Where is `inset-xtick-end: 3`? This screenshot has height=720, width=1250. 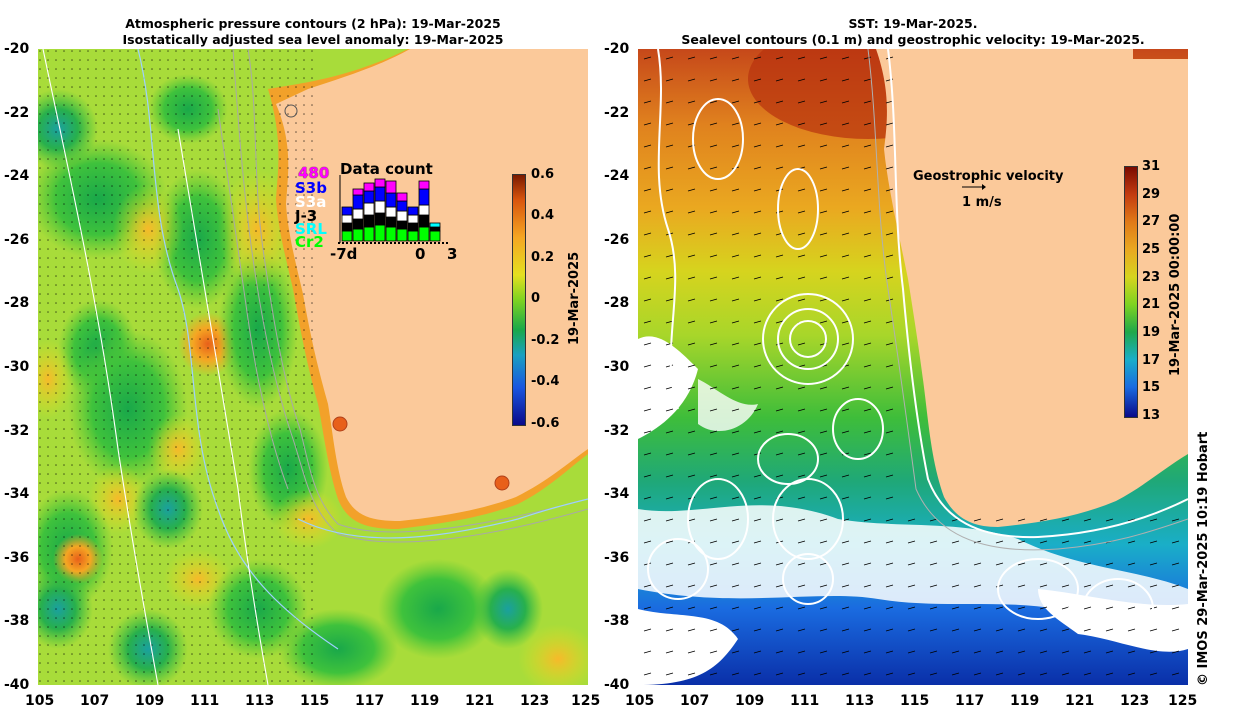
inset-xtick-end: 3 is located at coordinates (452, 254).